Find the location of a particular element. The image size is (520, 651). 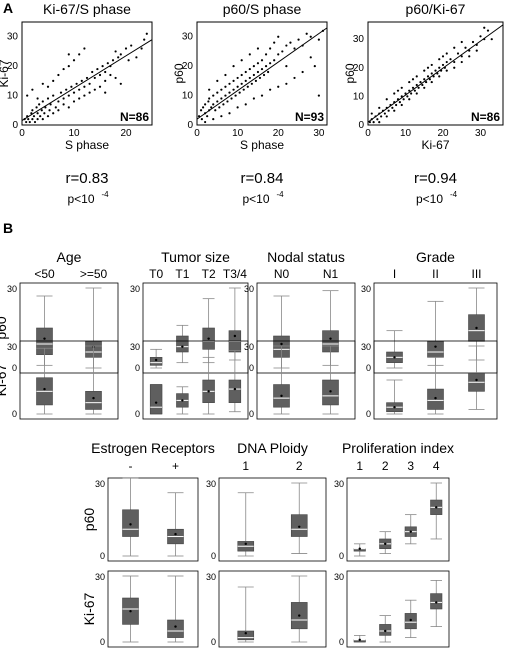

boxplot-group: Nodal status N0 N1 30 0 30 0 is located at coordinates (300, 334).